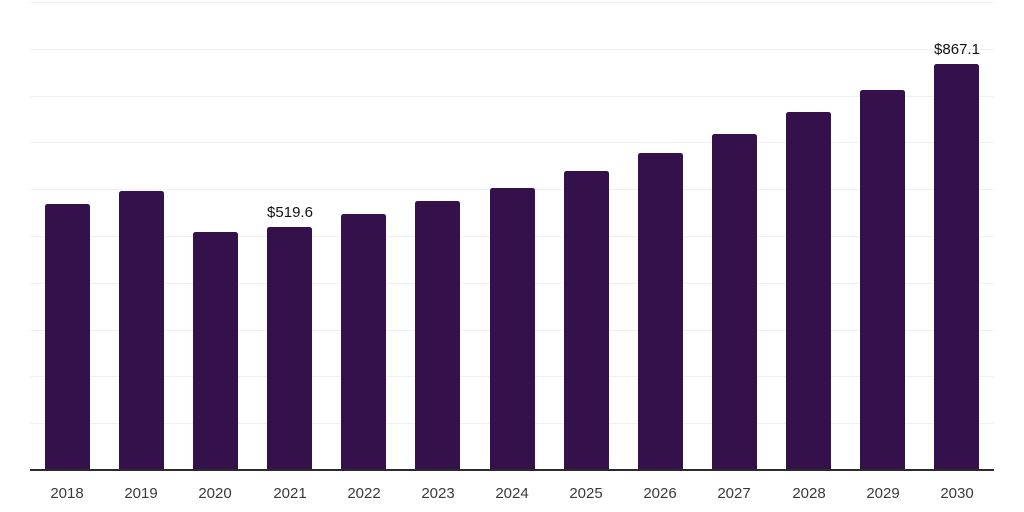 This screenshot has height=512, width=1024. Describe the element at coordinates (512, 493) in the screenshot. I see `x-tick-2024: 2024` at that location.